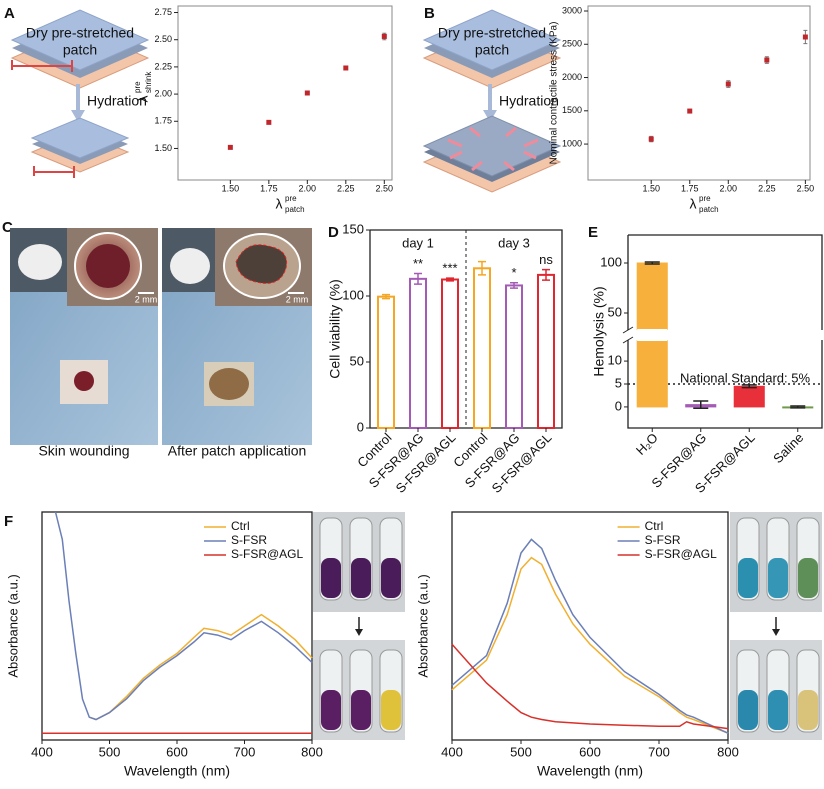 The height and width of the screenshot is (789, 824). Describe the element at coordinates (163, 39) in the screenshot. I see `y-tick-label: 2.50` at that location.